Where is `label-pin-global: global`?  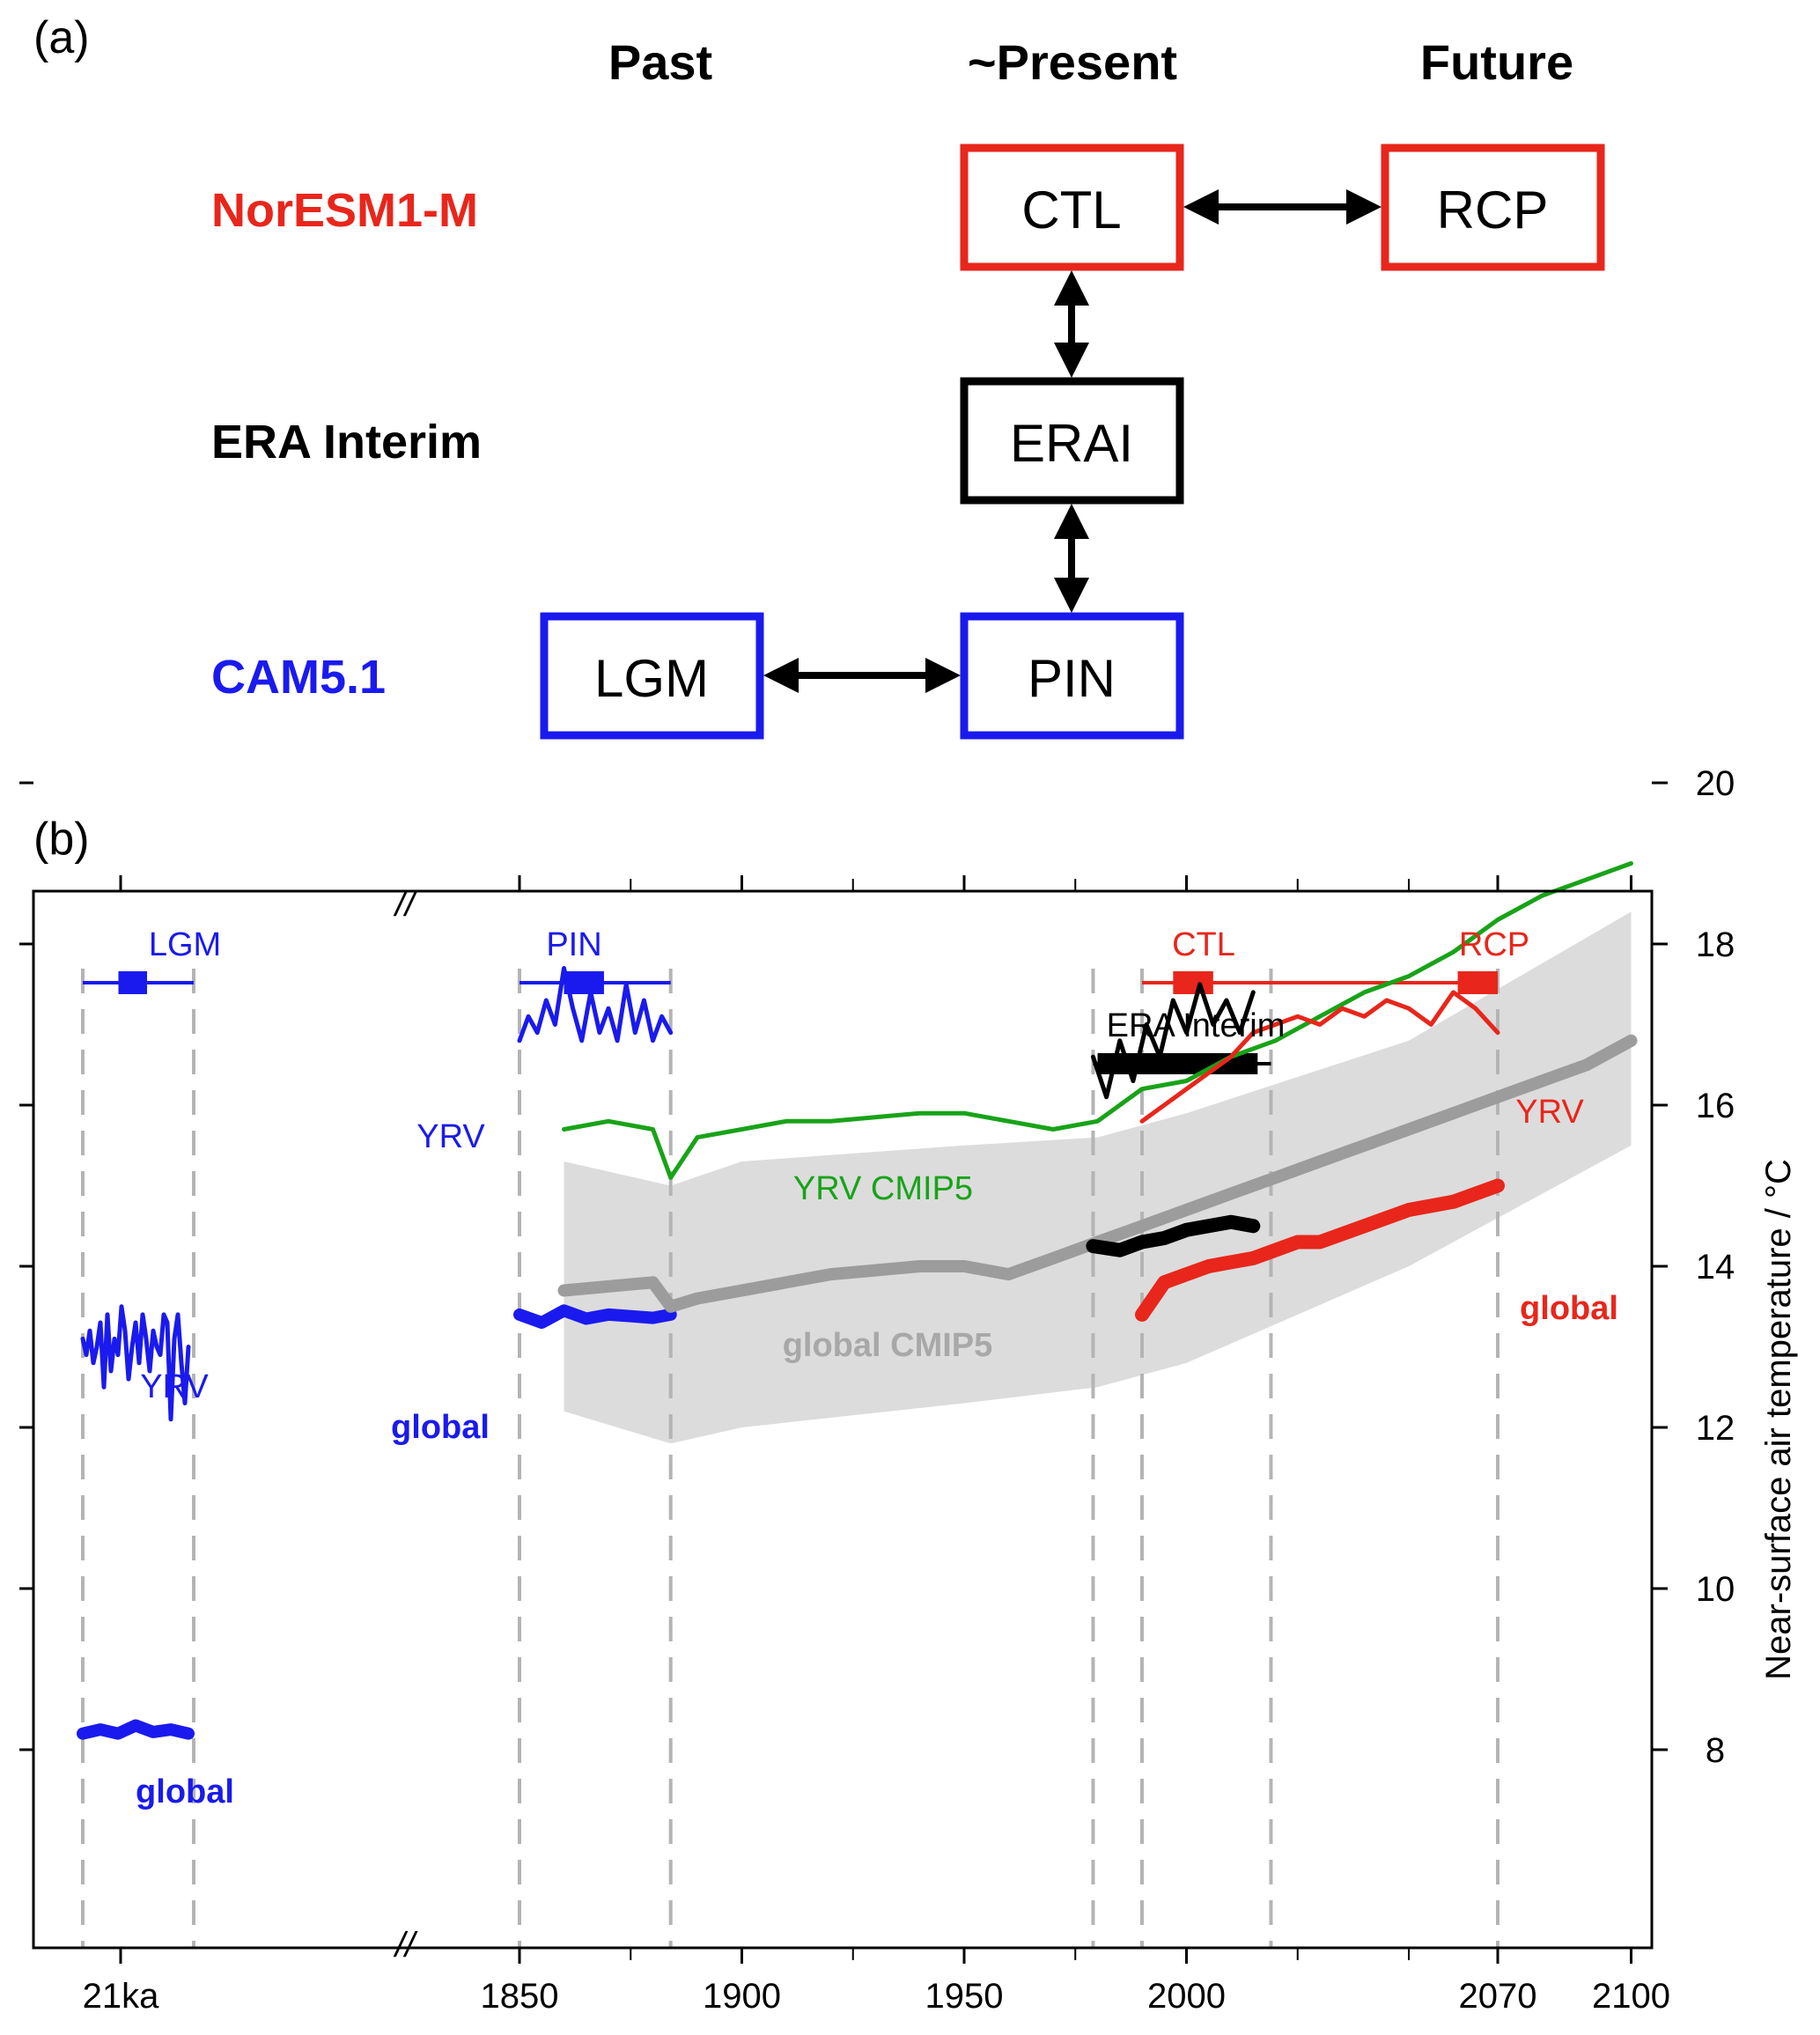
label-pin-global: global is located at coordinates (440, 1427).